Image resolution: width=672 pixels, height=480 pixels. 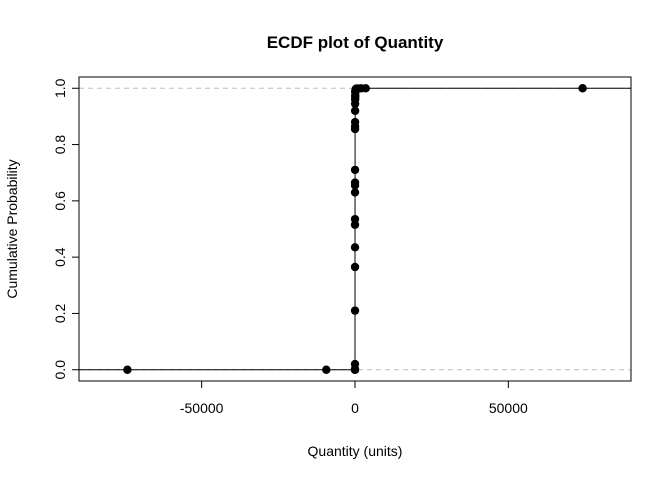 I want to click on y-tick-label: 0.2, so click(x=60, y=314).